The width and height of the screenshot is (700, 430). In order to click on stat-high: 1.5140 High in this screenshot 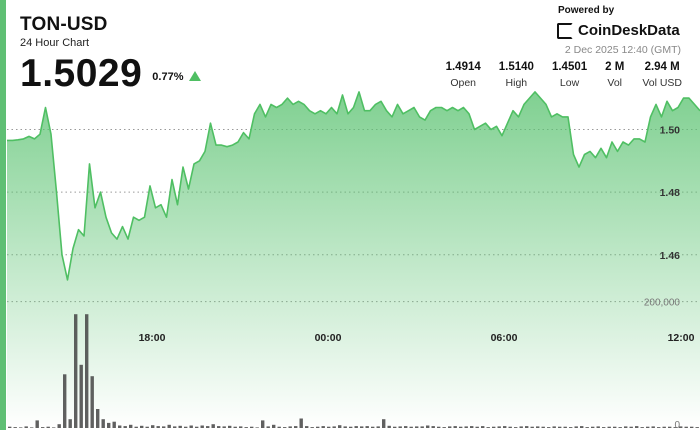, I will do `click(516, 75)`.